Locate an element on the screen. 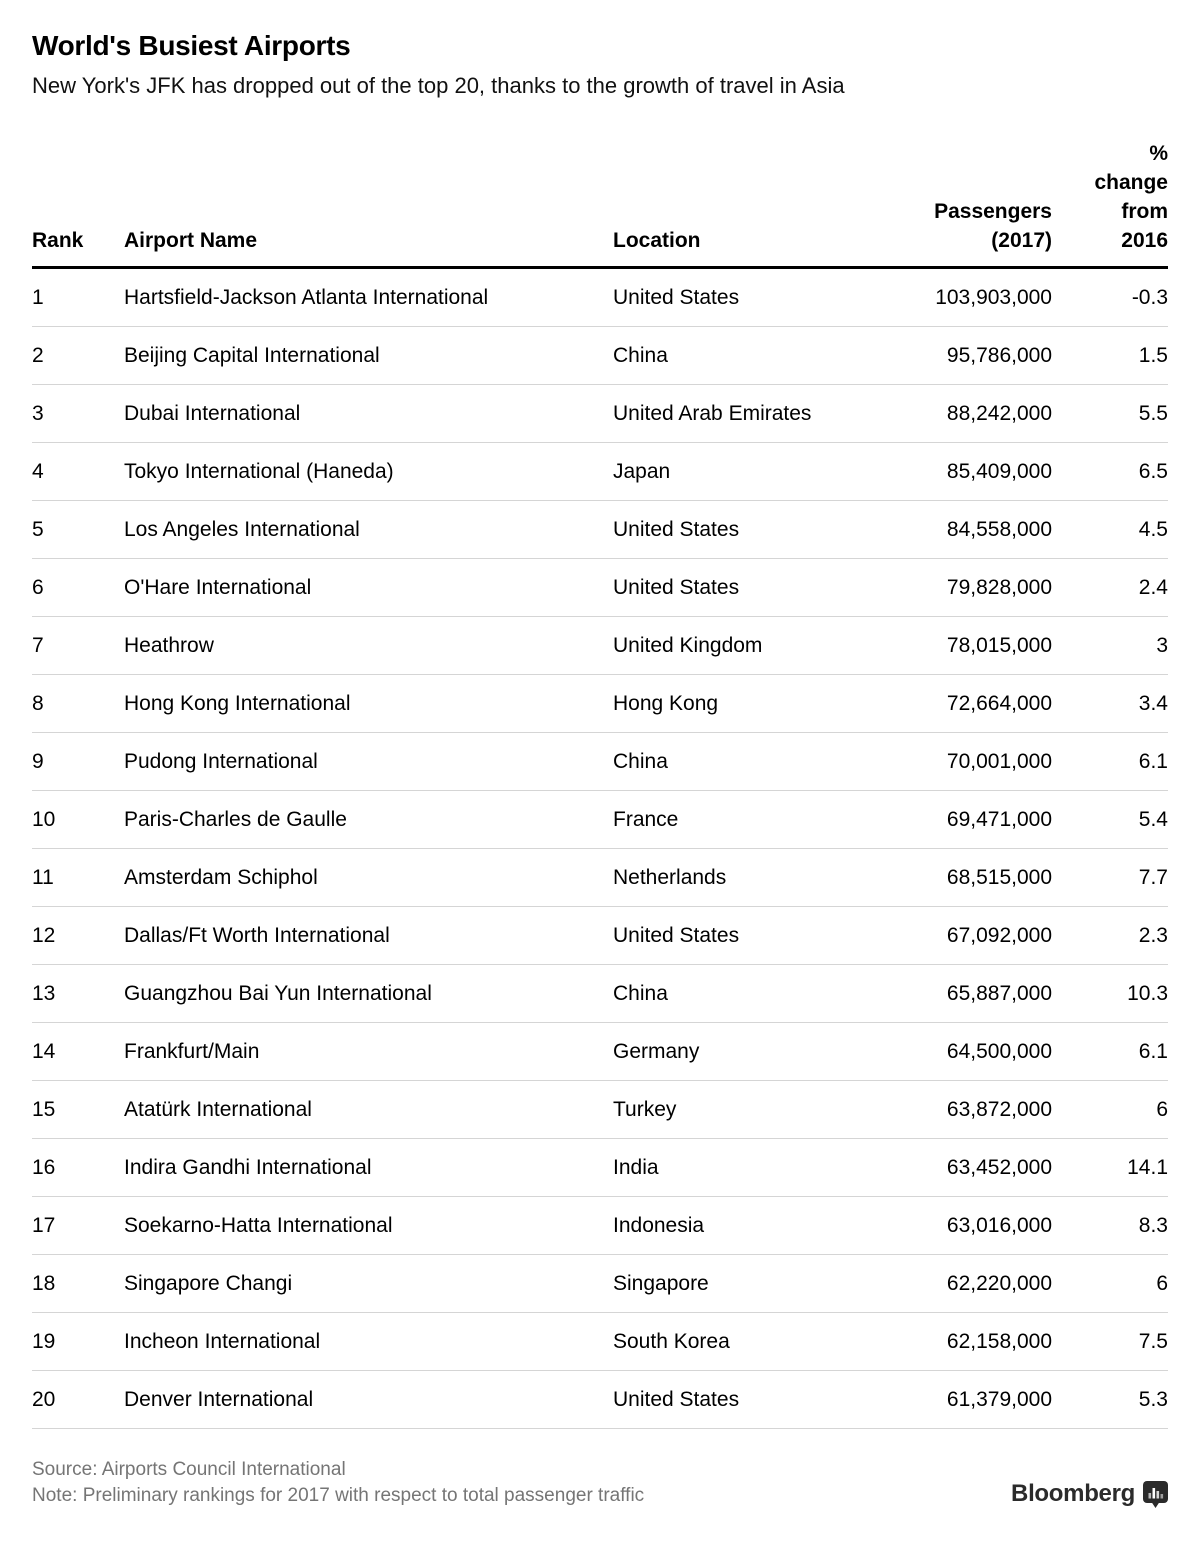 The image size is (1200, 1560). cell-rank: 3 is located at coordinates (38, 413).